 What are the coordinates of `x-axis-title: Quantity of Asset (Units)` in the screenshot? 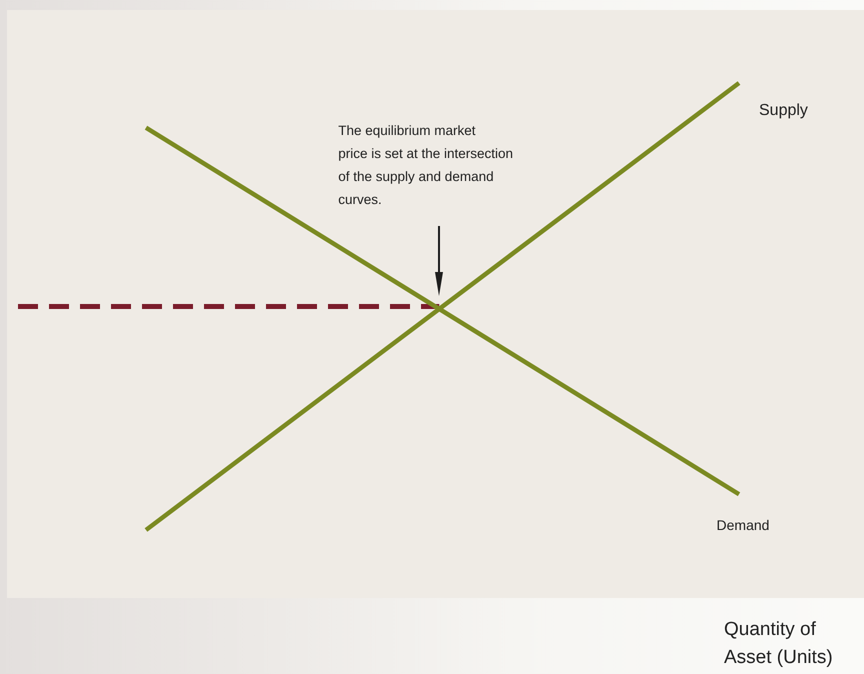 It's located at (779, 644).